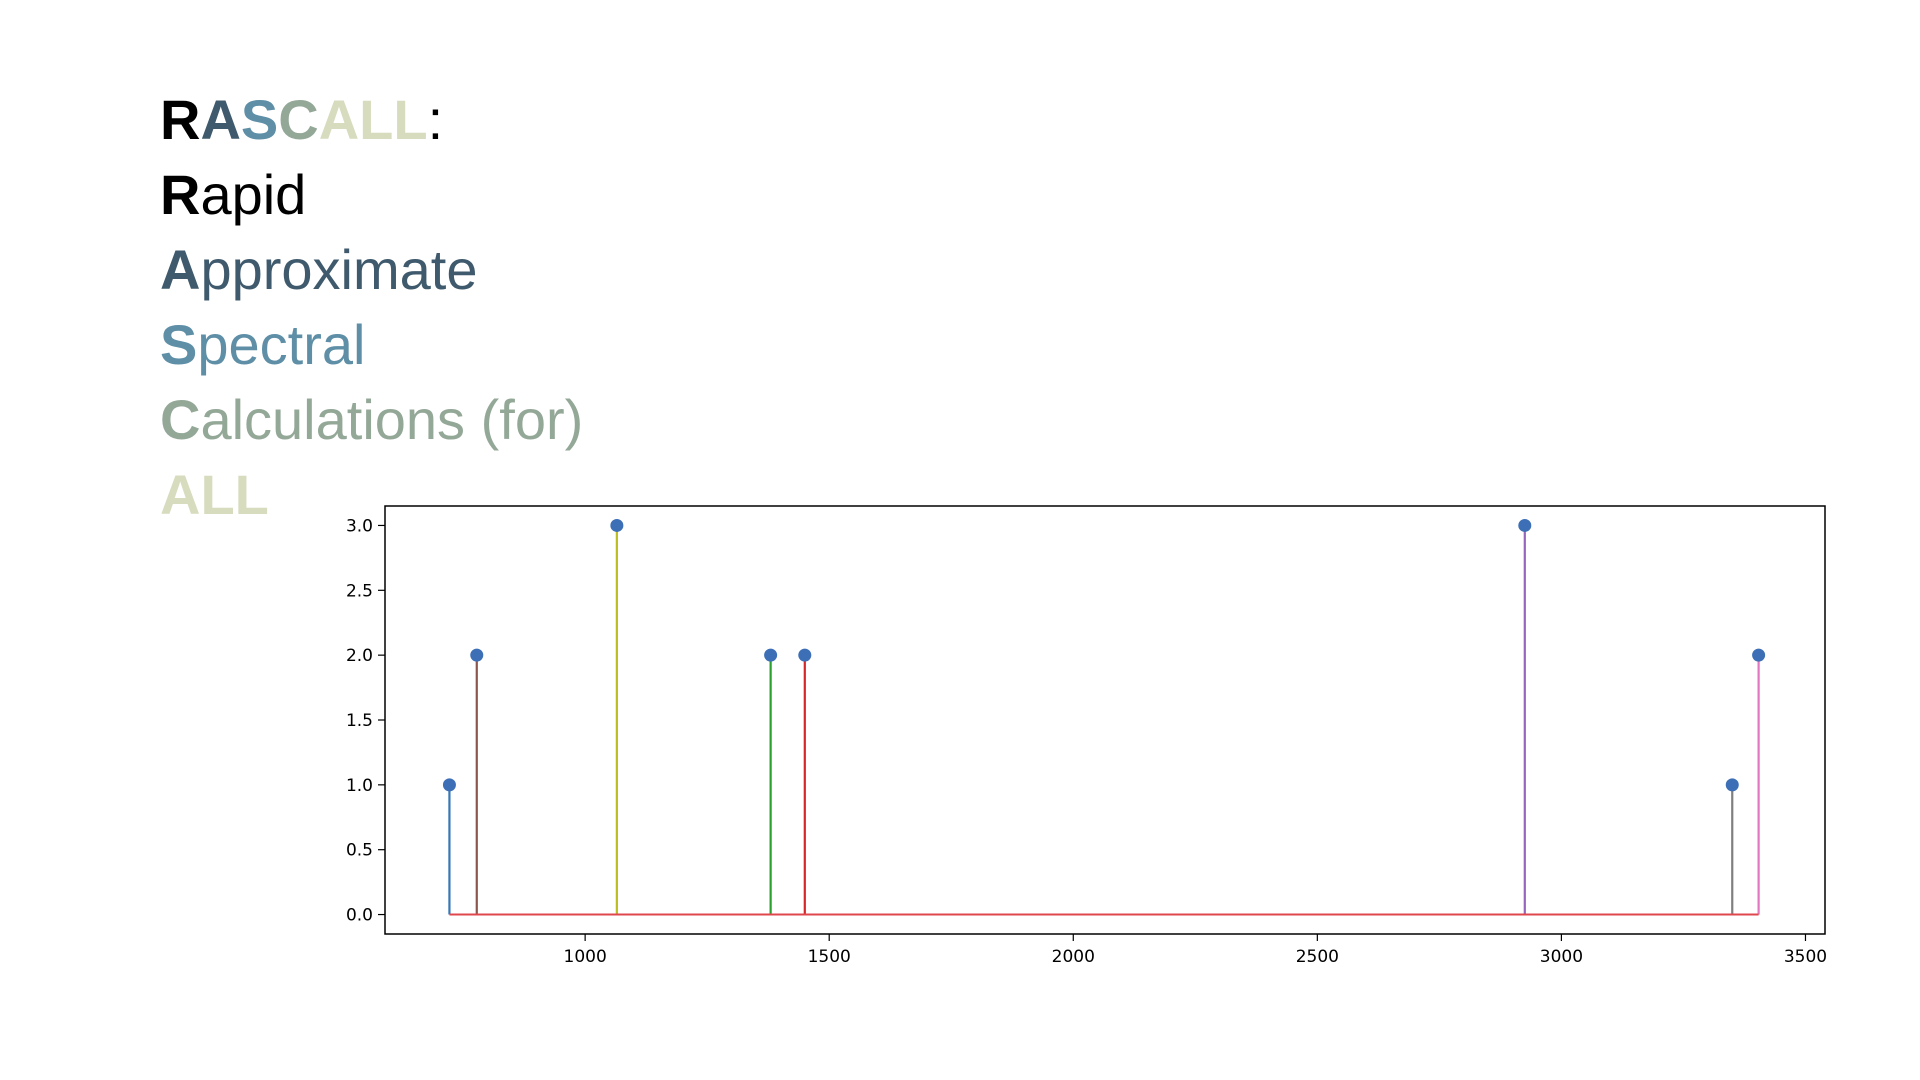  Describe the element at coordinates (585, 957) in the screenshot. I see `x-tick-label: 1000` at that location.